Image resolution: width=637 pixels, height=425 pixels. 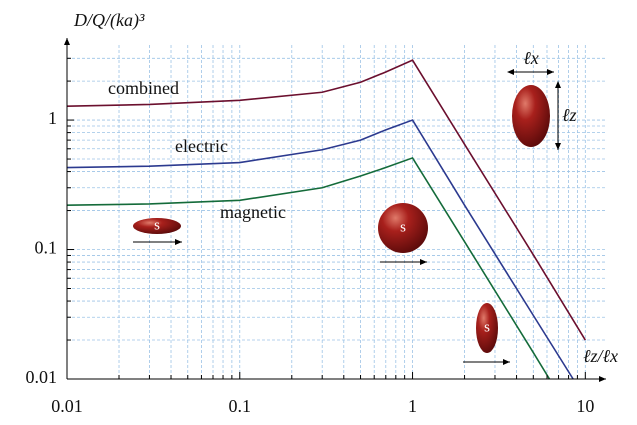 I want to click on y-axis-label: D/Q/(ka)³, so click(x=109, y=20).